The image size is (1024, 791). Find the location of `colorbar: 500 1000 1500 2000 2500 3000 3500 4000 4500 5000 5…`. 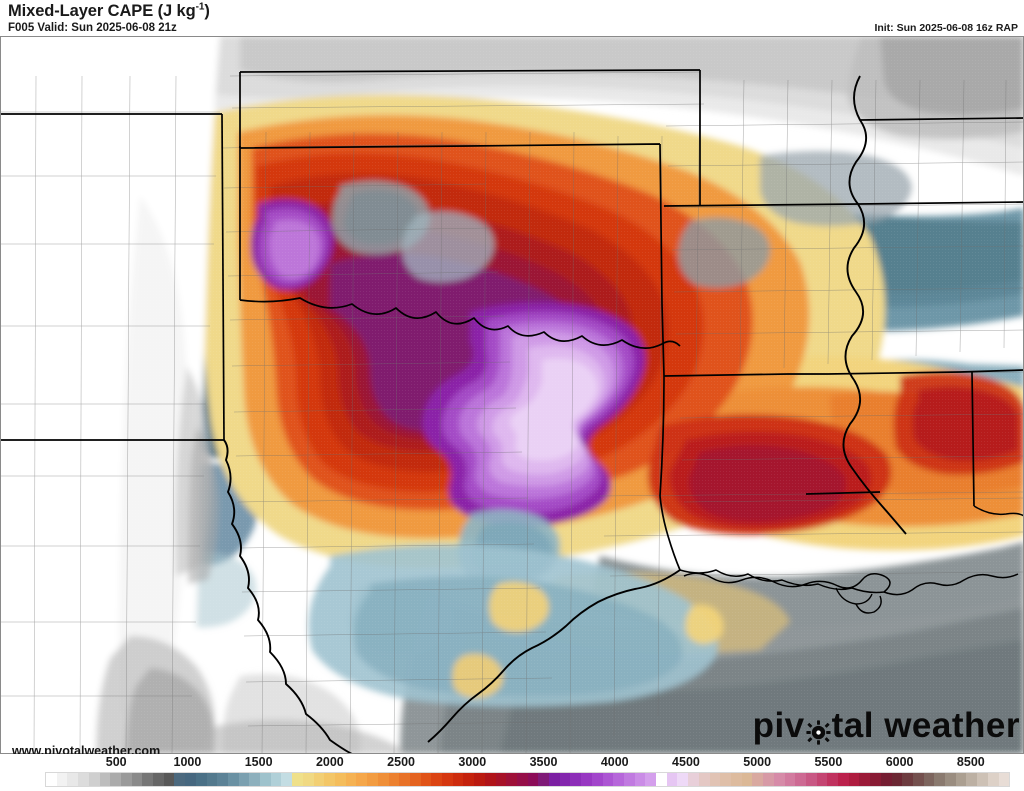

colorbar: 500 1000 1500 2000 2500 3000 3500 4000 4500 5000 5… is located at coordinates (512, 772).